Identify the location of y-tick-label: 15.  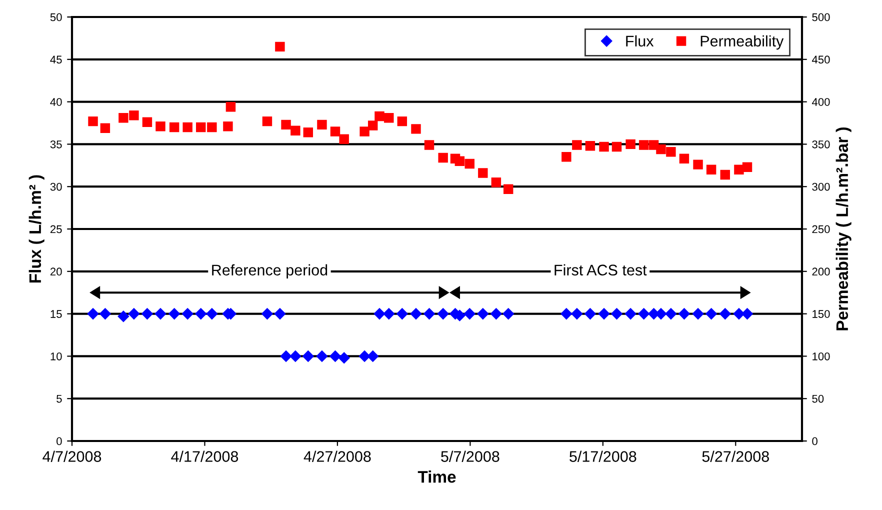
(56, 314).